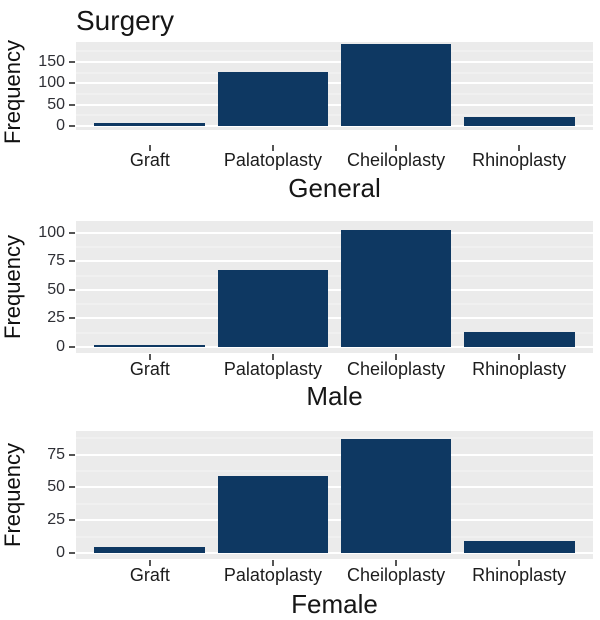  I want to click on y-axis: 0 50 100 150, so click(51, 87).